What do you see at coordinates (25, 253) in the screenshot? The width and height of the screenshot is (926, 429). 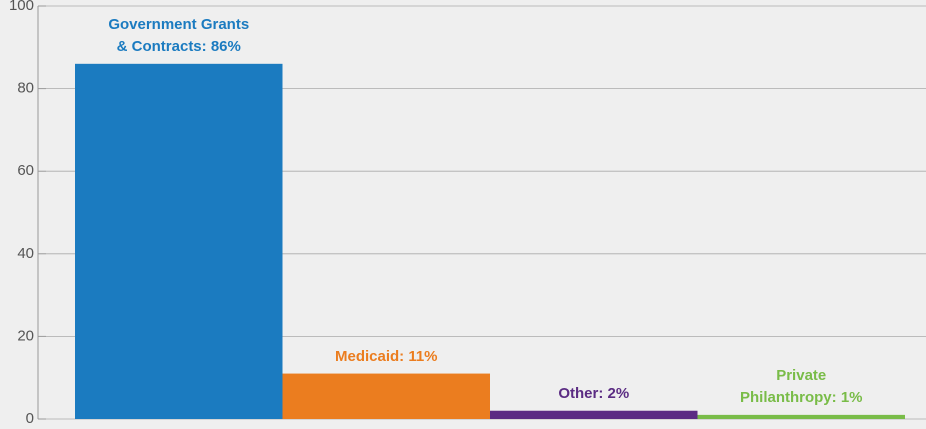 I see `y-tick-label: 40` at bounding box center [25, 253].